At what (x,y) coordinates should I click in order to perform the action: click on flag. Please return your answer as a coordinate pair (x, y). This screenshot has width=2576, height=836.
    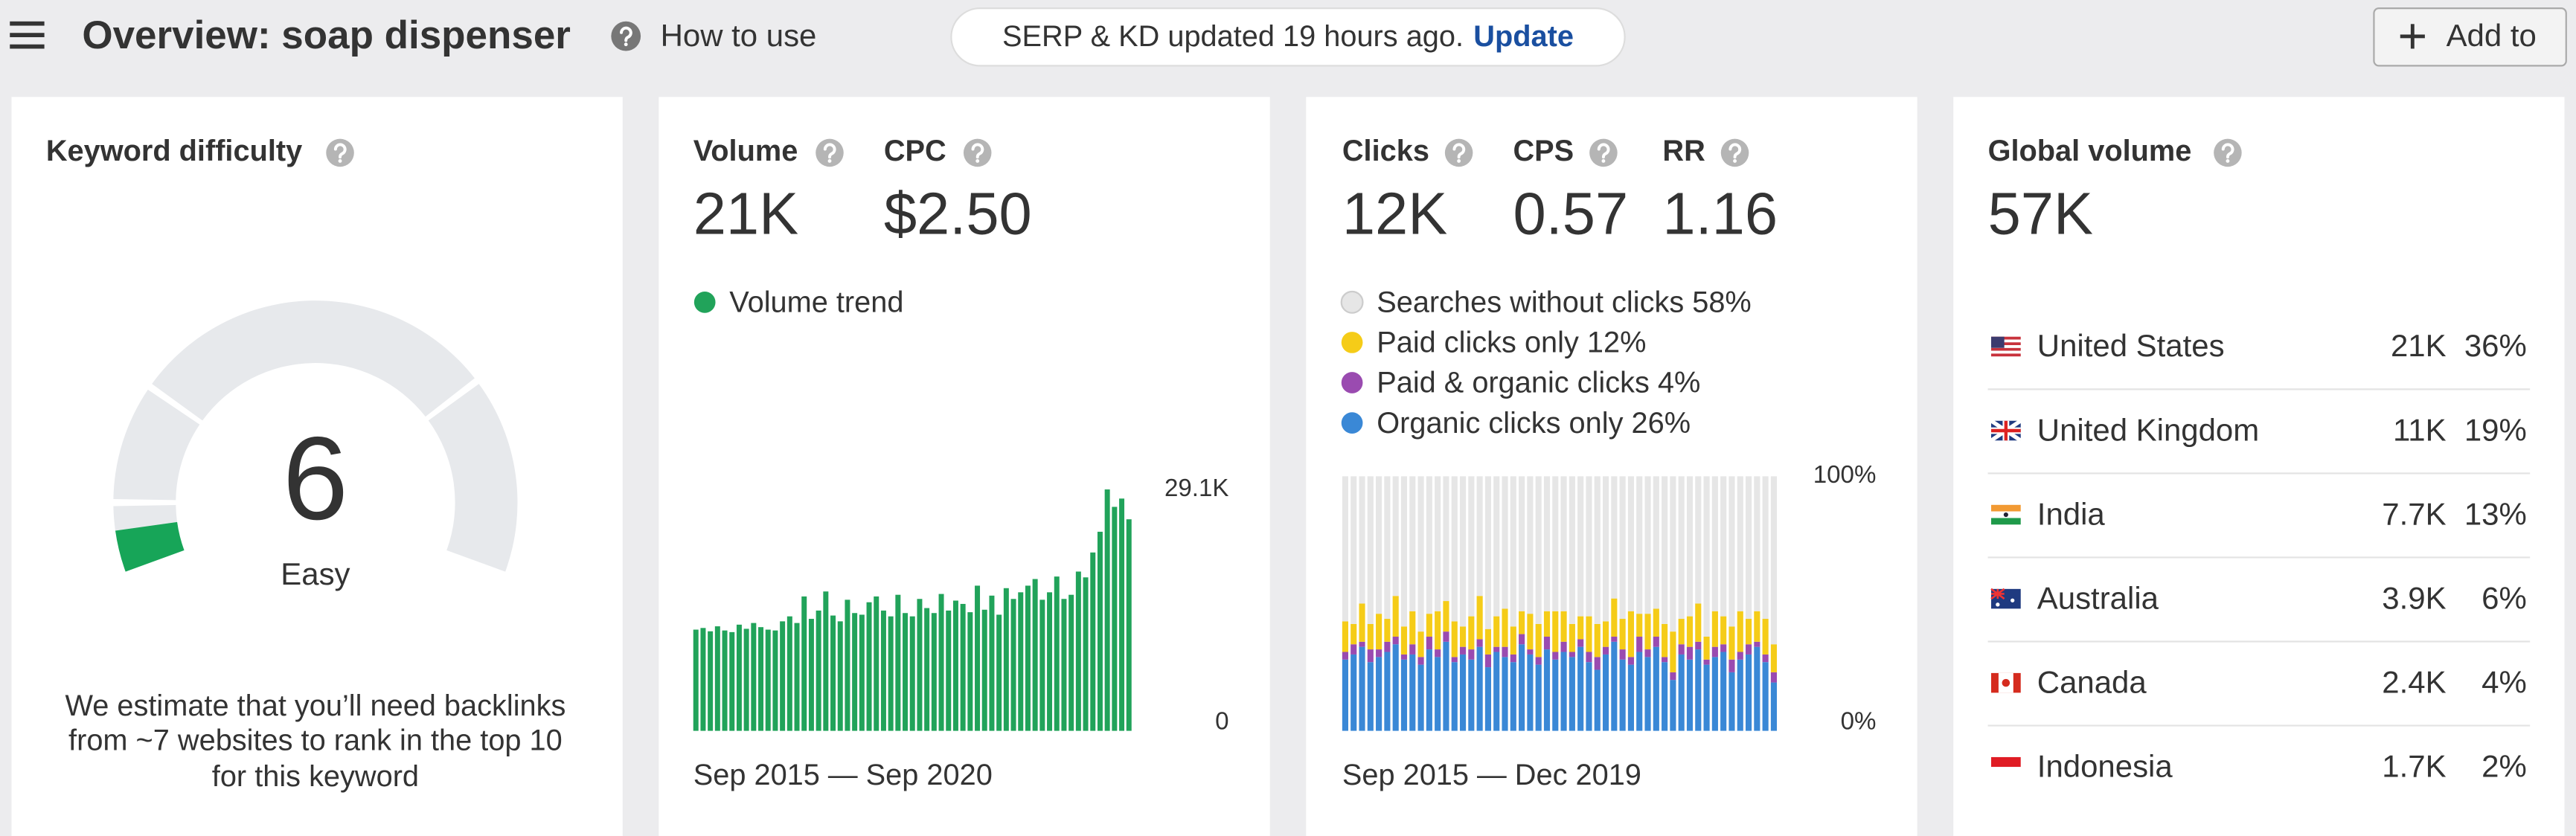
    Looking at the image, I should click on (2006, 767).